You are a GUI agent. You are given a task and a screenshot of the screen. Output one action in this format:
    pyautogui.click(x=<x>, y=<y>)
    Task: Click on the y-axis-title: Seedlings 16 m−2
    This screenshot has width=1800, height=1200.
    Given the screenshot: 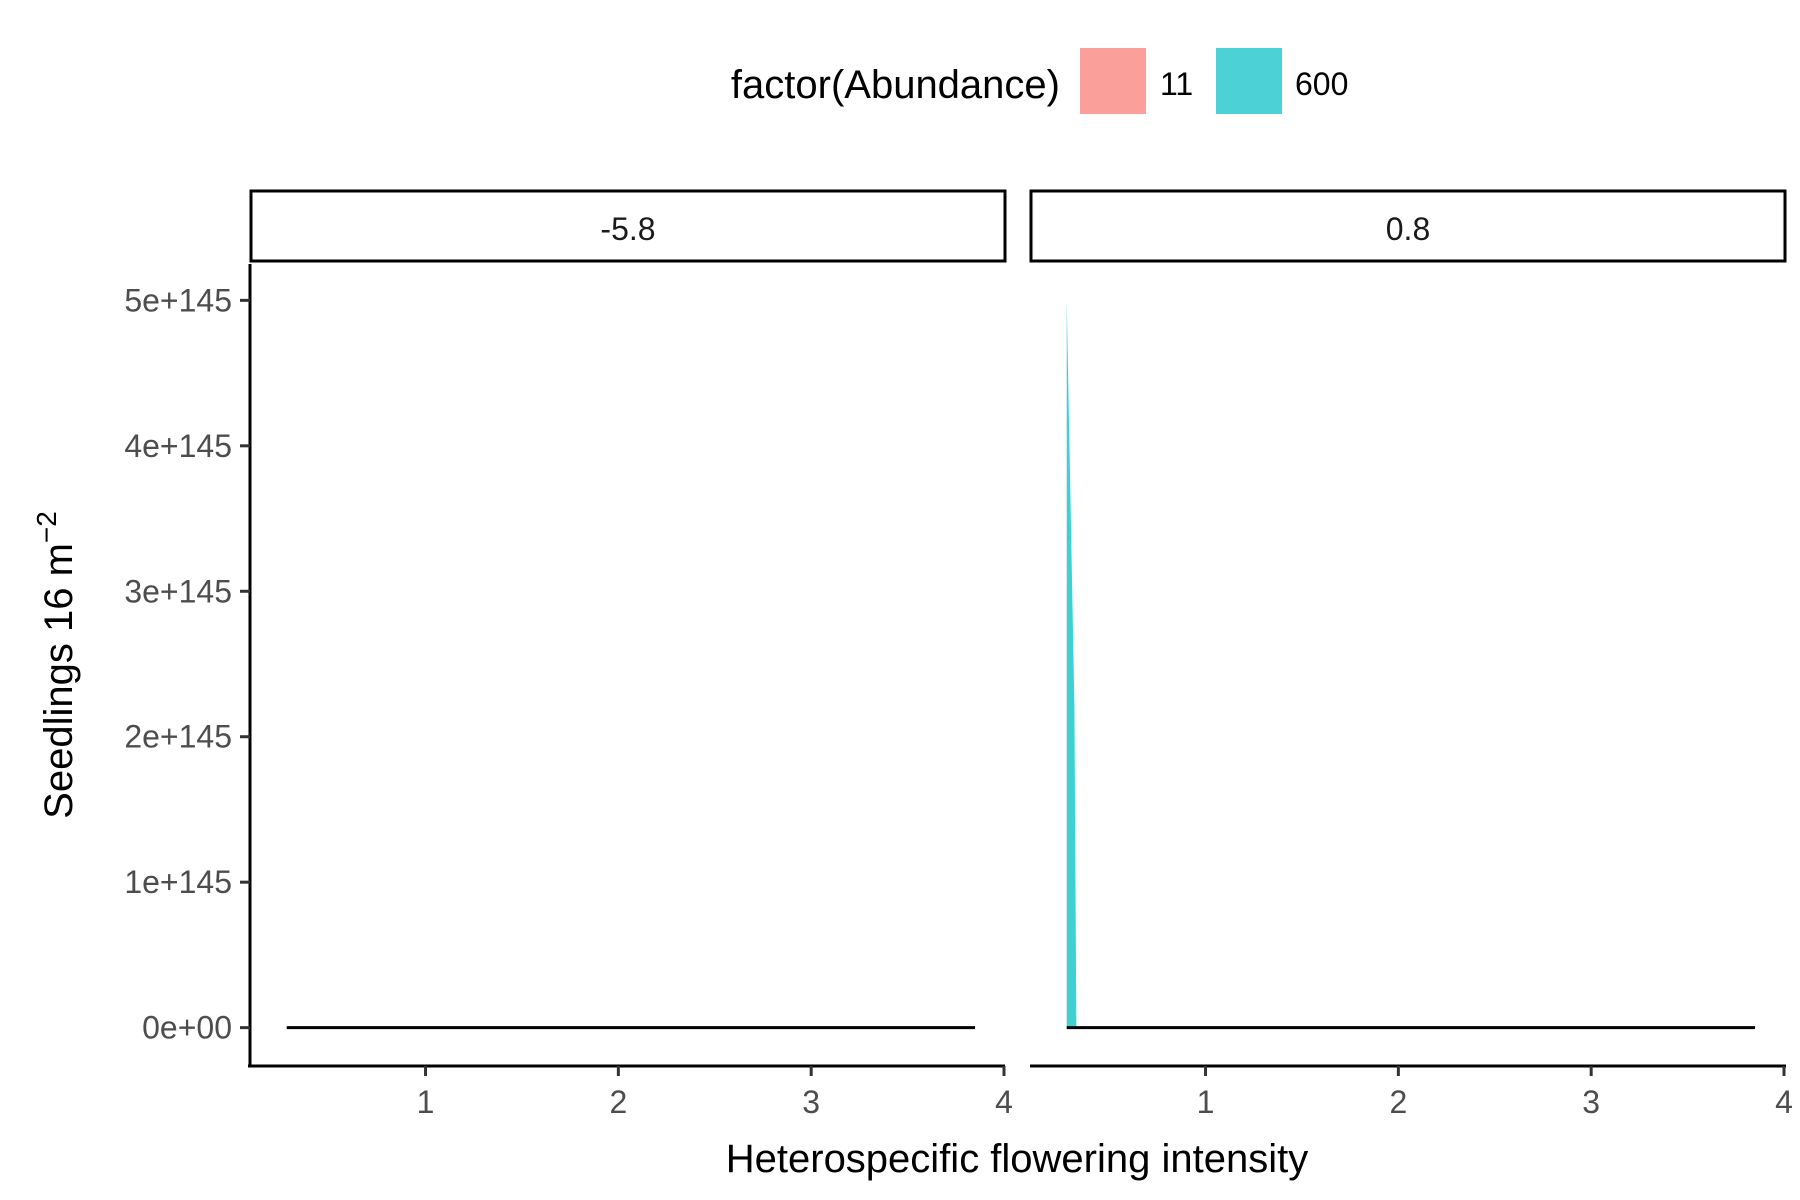 What is the action you would take?
    pyautogui.click(x=56, y=665)
    